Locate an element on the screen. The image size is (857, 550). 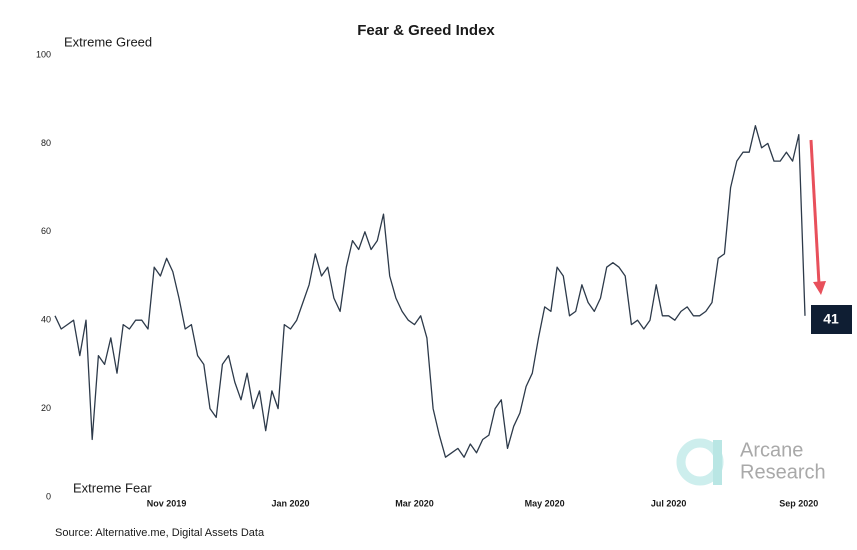
arrow-shaft is located at coordinates (815, 212).